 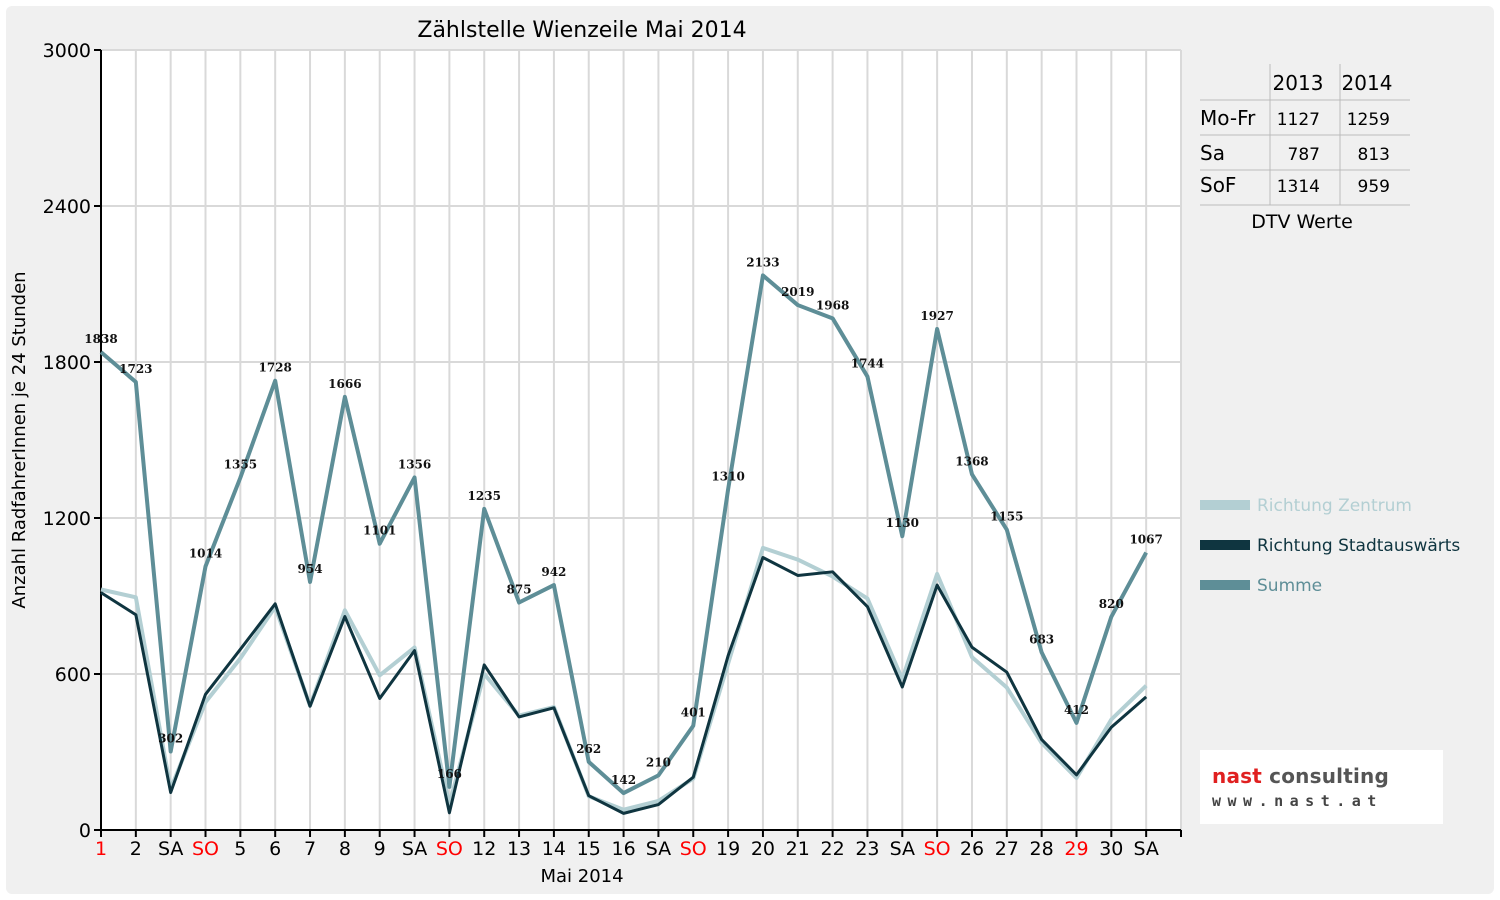 I want to click on x-axis-label: Mai 2014, so click(x=581, y=876).